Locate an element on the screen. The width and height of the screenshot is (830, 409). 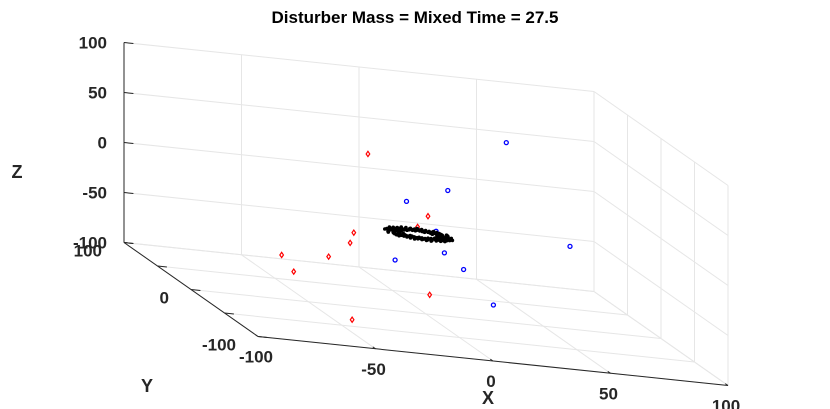
z-tick-label: 50 is located at coordinates (97, 93).